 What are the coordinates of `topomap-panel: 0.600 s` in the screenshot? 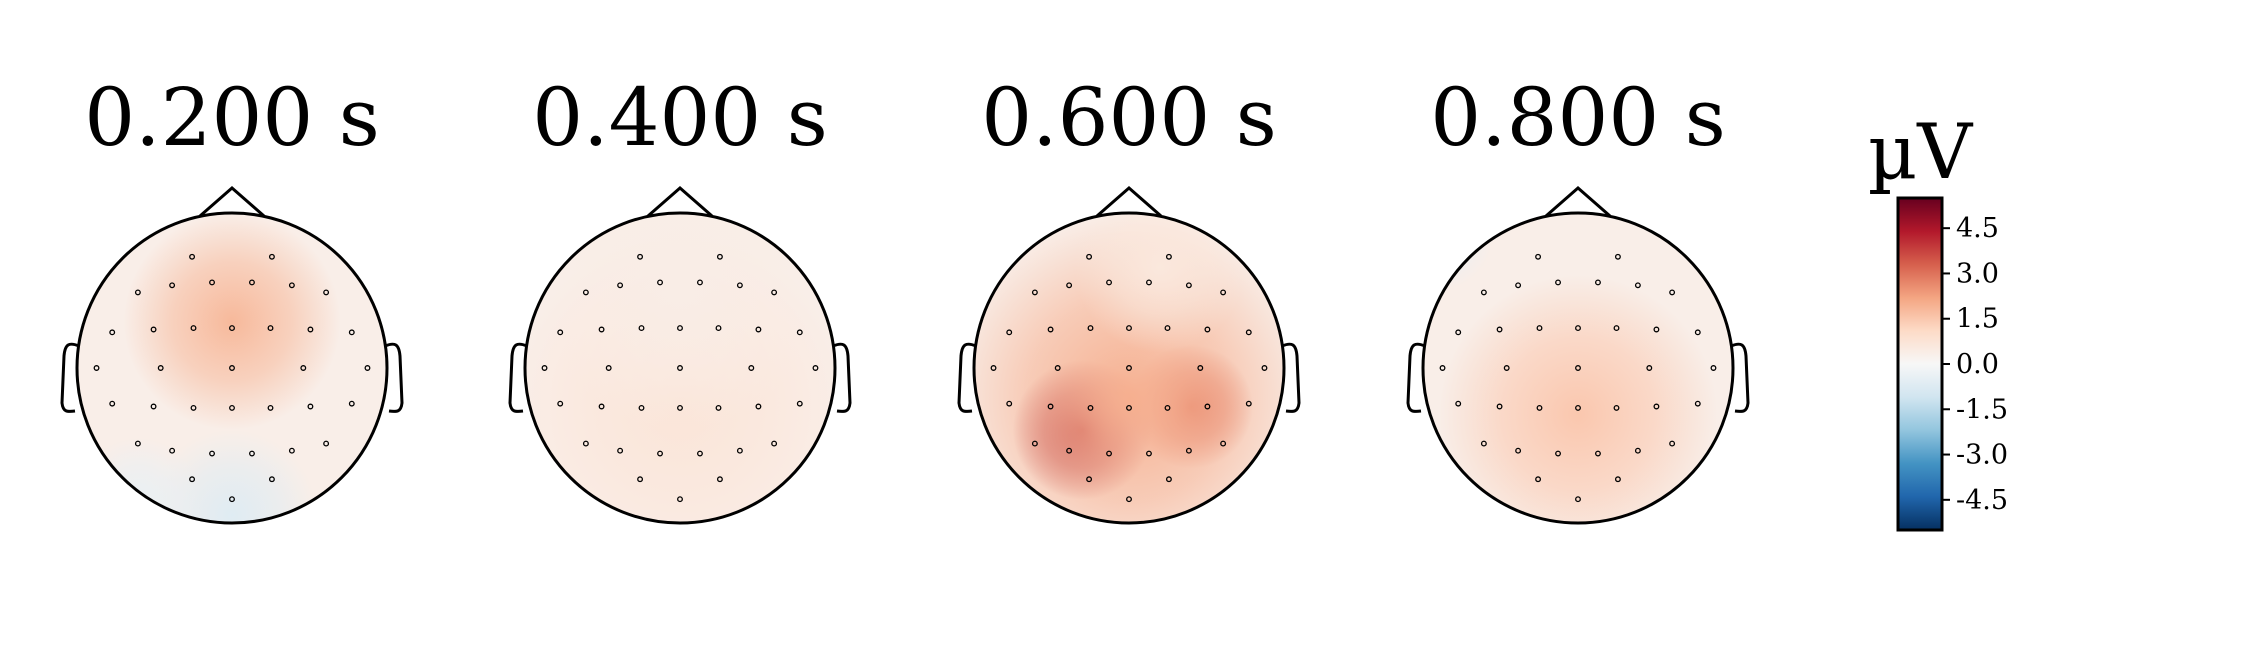 It's located at (1129, 298).